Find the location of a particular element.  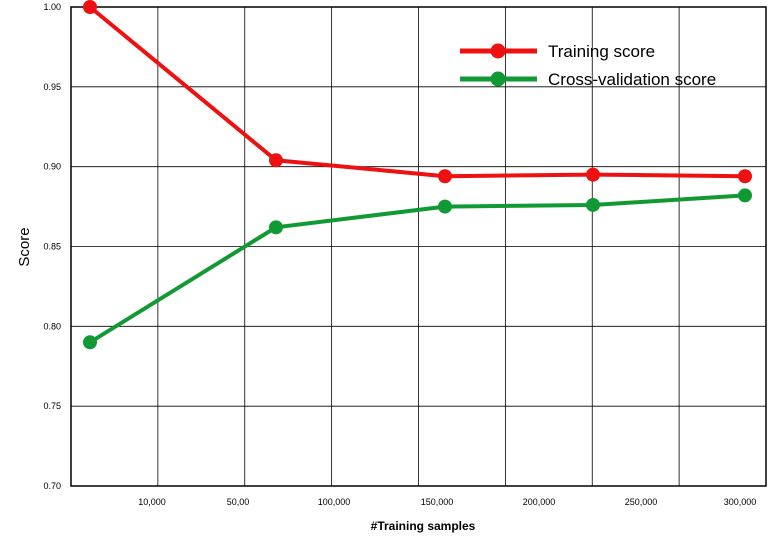

y-tick-labels: 0.70 0.75 0.80 0.85 0.90 0.95 1.00 is located at coordinates (52, 246).